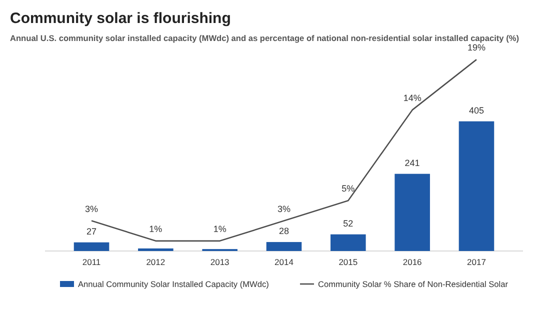 The height and width of the screenshot is (330, 538). What do you see at coordinates (348, 262) in the screenshot?
I see `x-tick-label: 2015` at bounding box center [348, 262].